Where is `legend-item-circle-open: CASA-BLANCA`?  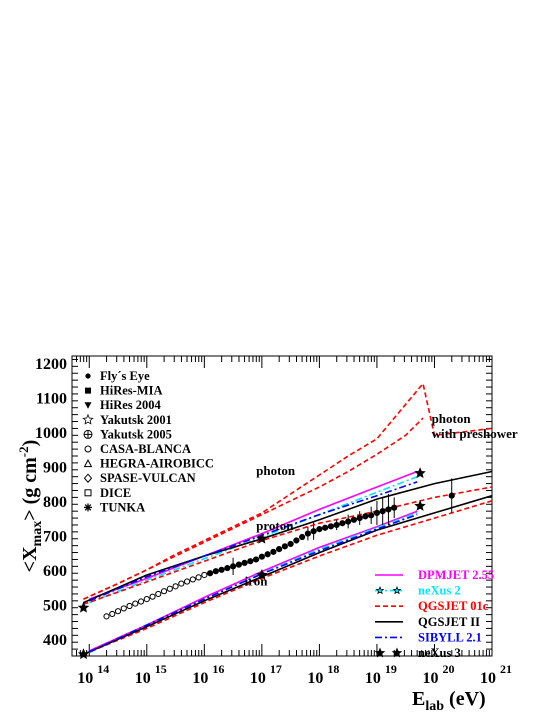 legend-item-circle-open: CASA-BLANCA is located at coordinates (137, 449).